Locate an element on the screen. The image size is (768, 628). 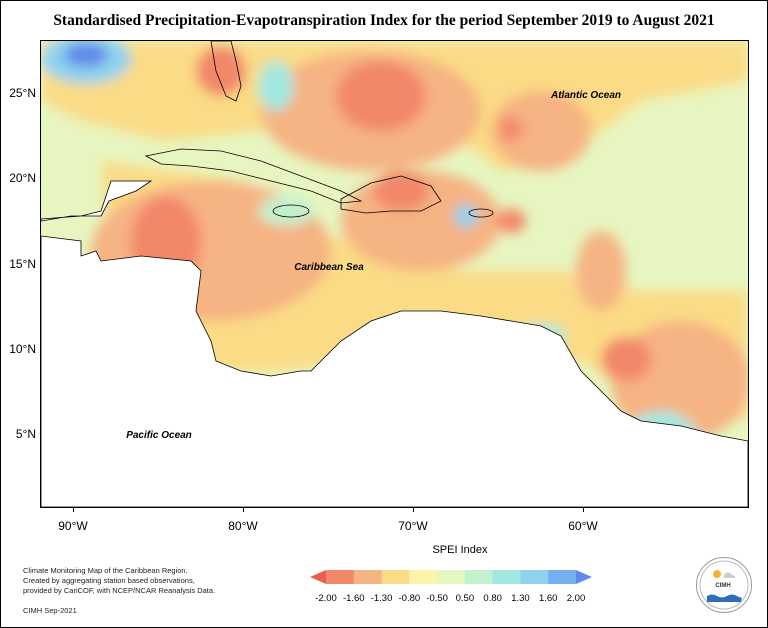
dry-core-virgin-islands is located at coordinates (511, 221).